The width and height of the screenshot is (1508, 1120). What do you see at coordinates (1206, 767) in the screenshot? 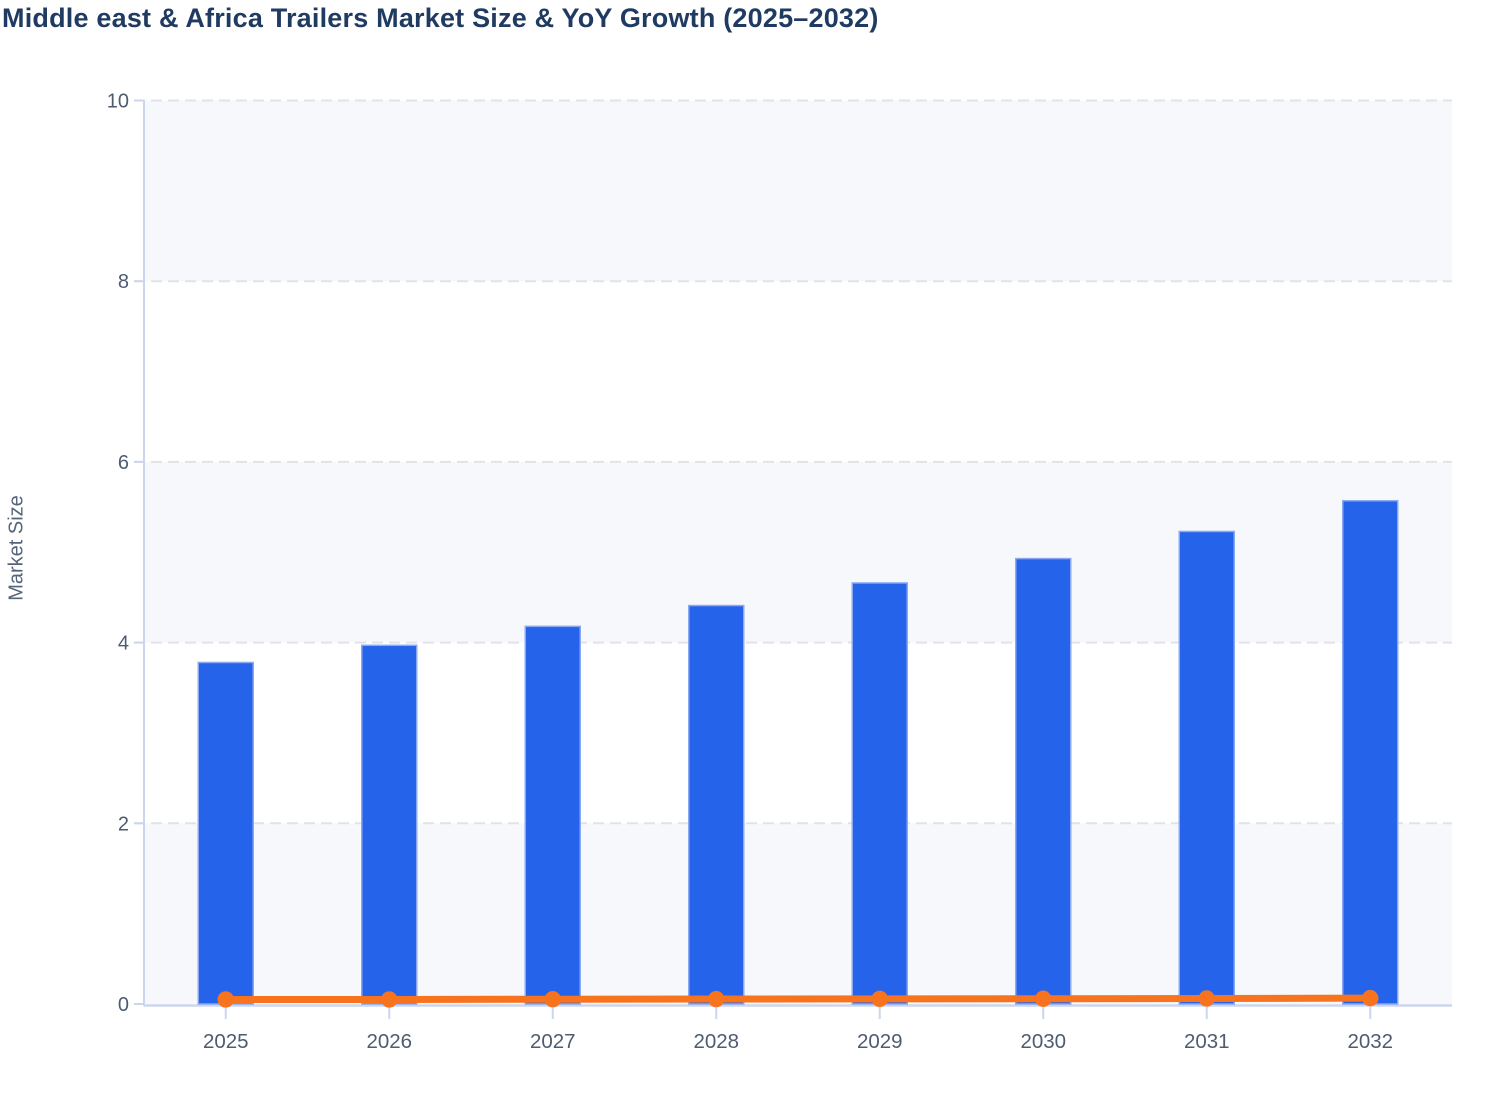
I see `bar-2031` at bounding box center [1206, 767].